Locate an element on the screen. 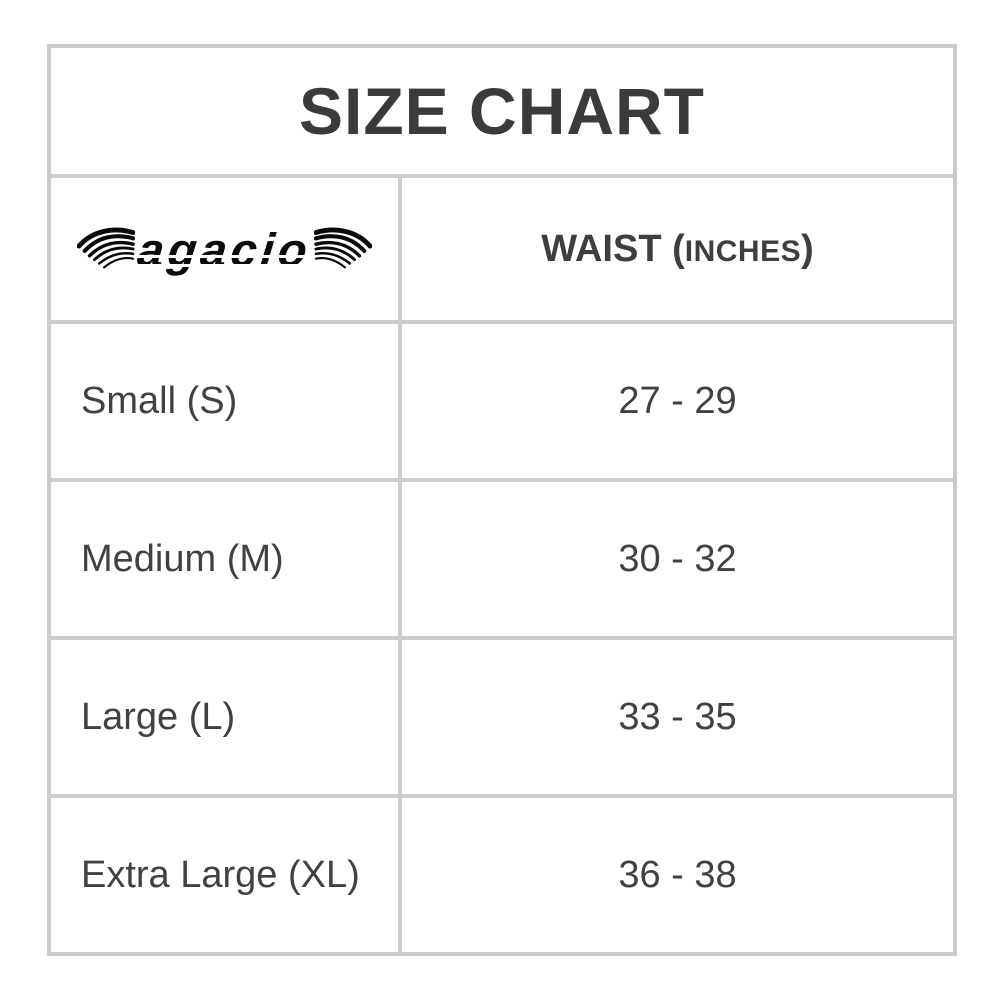  waist-header-cell: WAIST (INCHES) is located at coordinates (677, 249).